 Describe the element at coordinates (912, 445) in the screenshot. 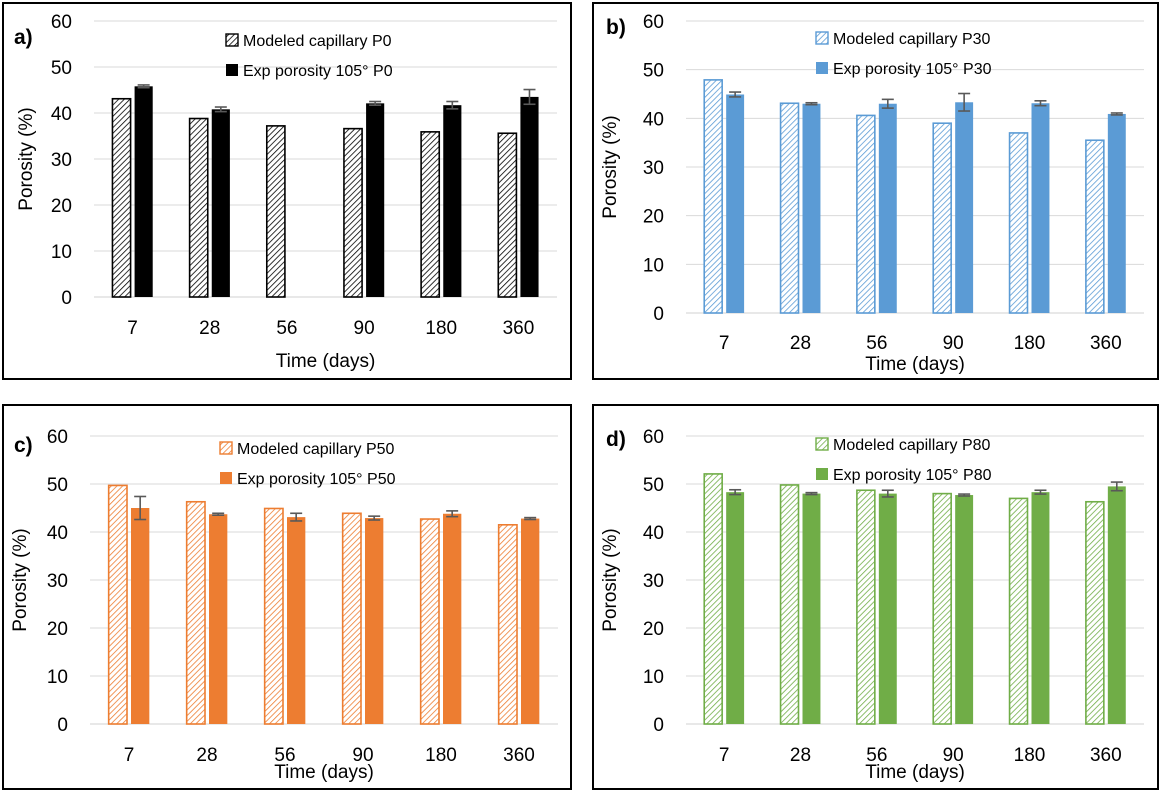

I see `legend-label: Modeled capillary P80` at that location.